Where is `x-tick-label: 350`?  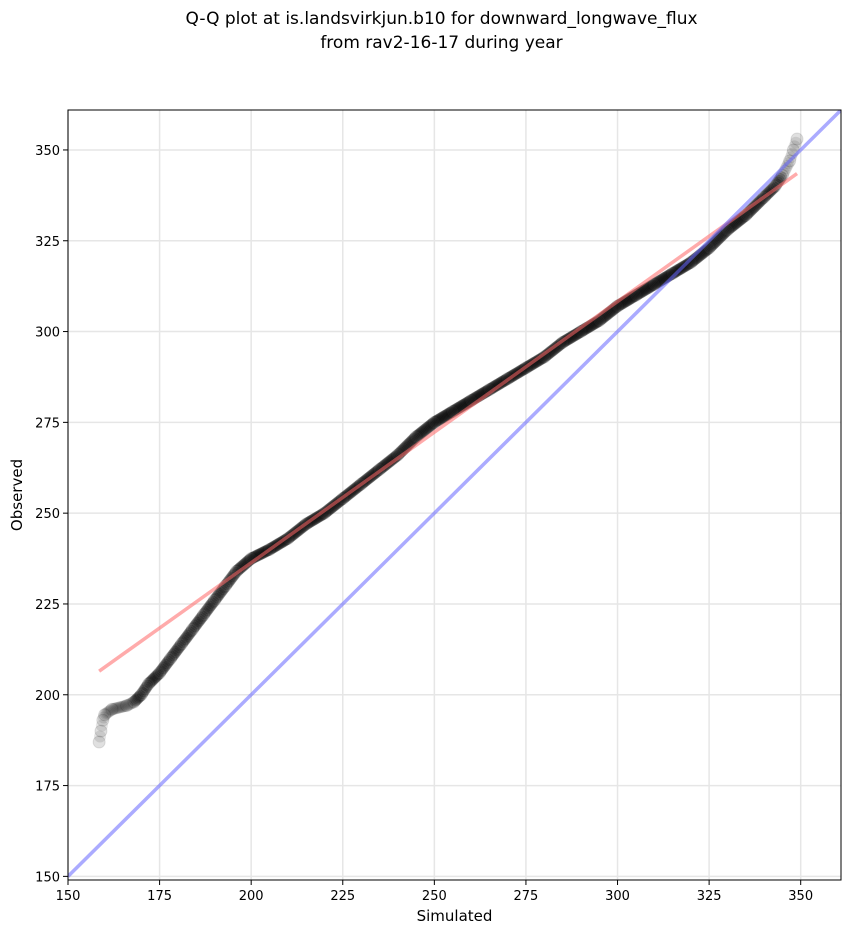
x-tick-label: 350 is located at coordinates (800, 896).